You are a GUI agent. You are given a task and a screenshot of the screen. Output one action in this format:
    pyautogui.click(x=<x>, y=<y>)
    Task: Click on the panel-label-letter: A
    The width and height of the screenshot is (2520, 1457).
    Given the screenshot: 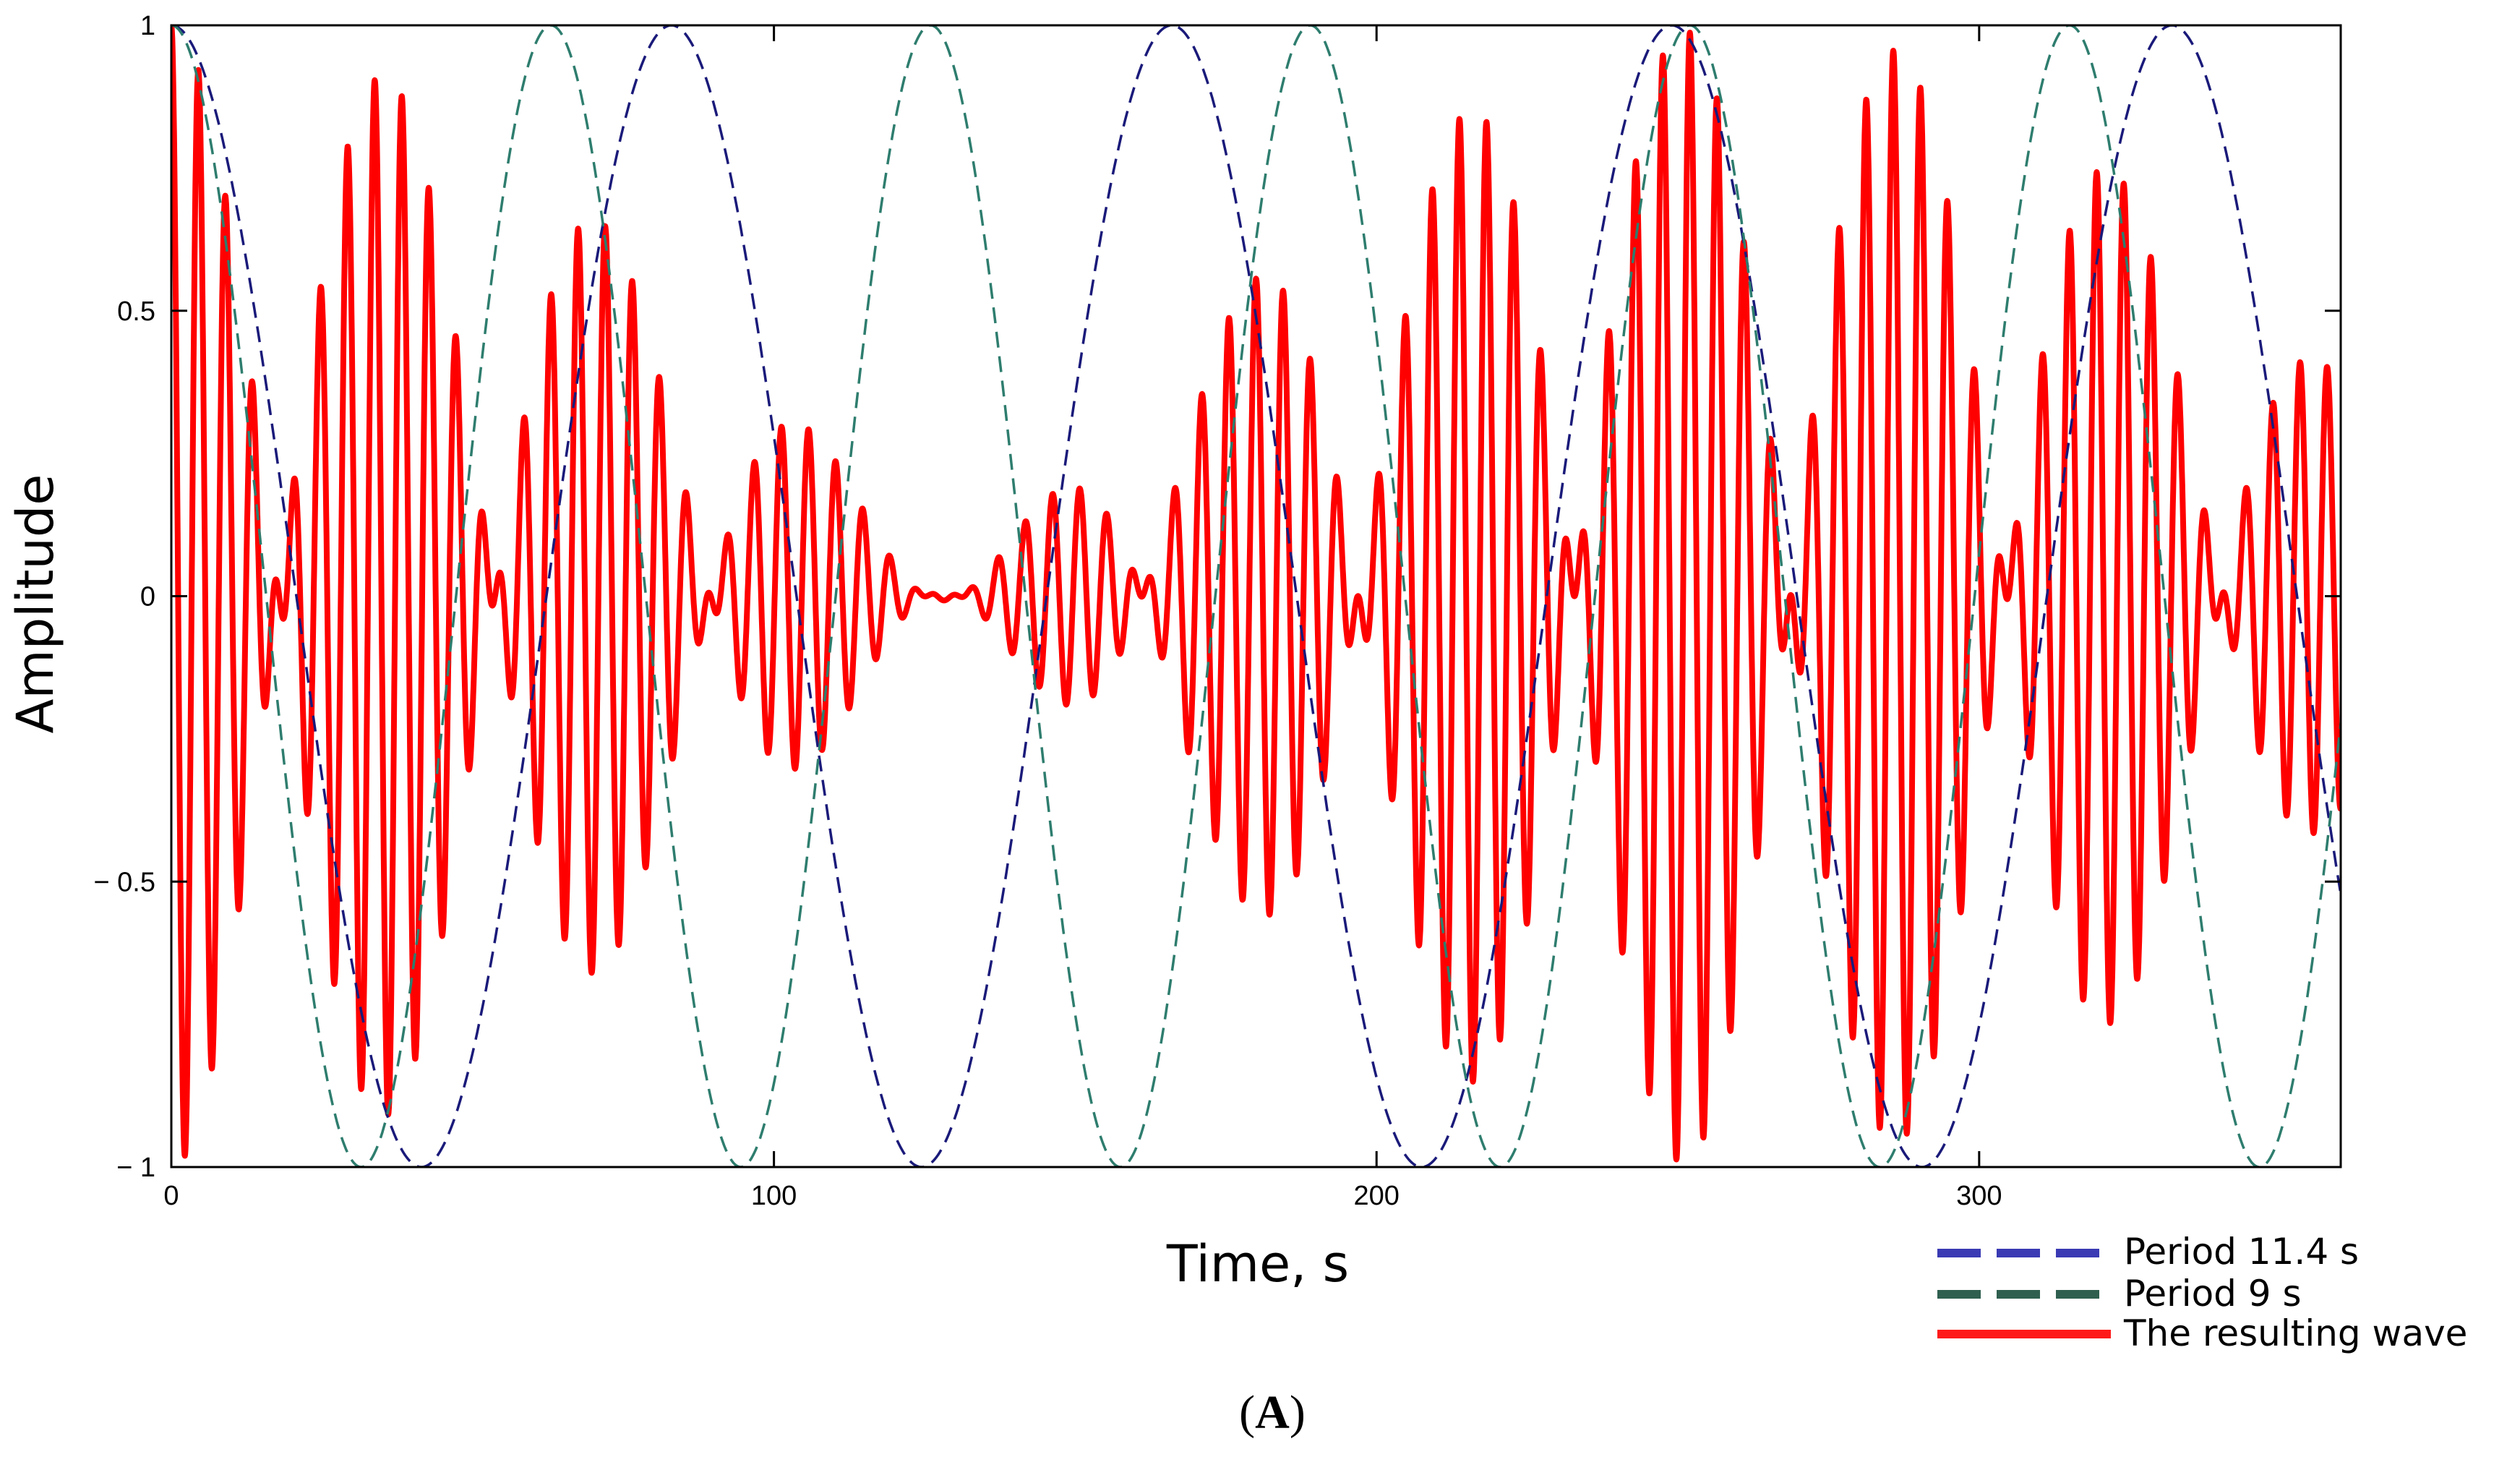 What is the action you would take?
    pyautogui.click(x=1272, y=1413)
    